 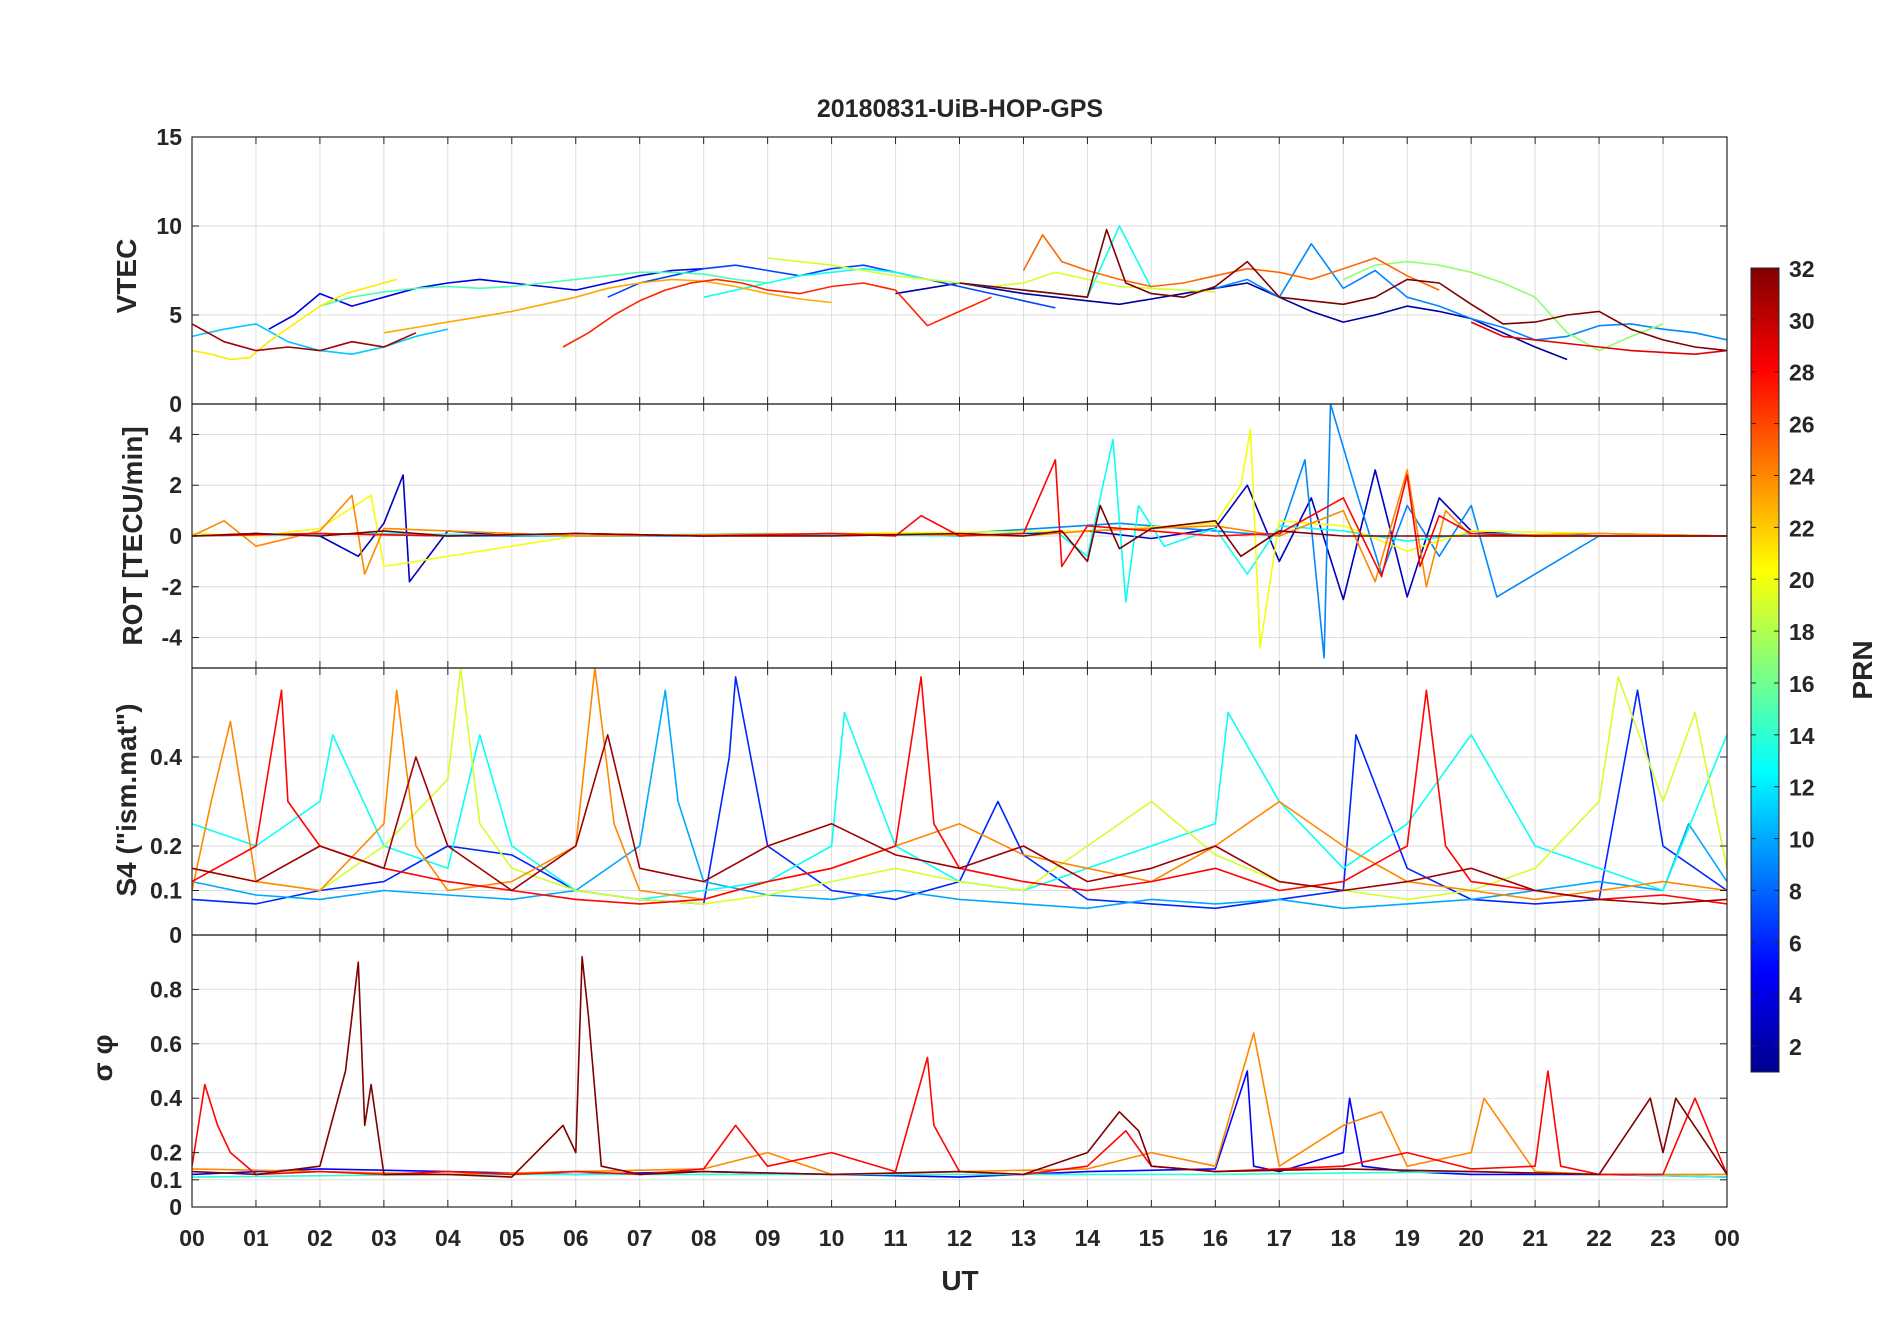 I want to click on x-tick-label: 17, so click(x=1279, y=1238).